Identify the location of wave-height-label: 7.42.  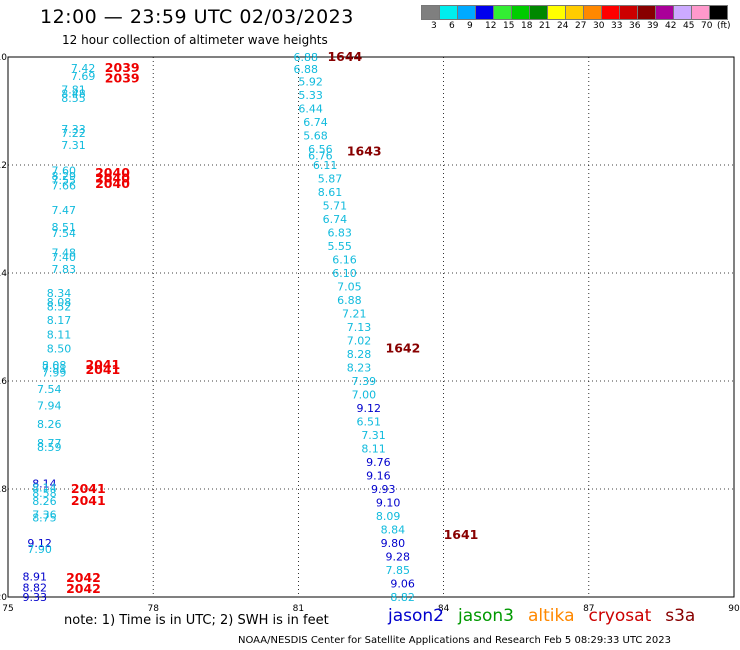
(83, 68).